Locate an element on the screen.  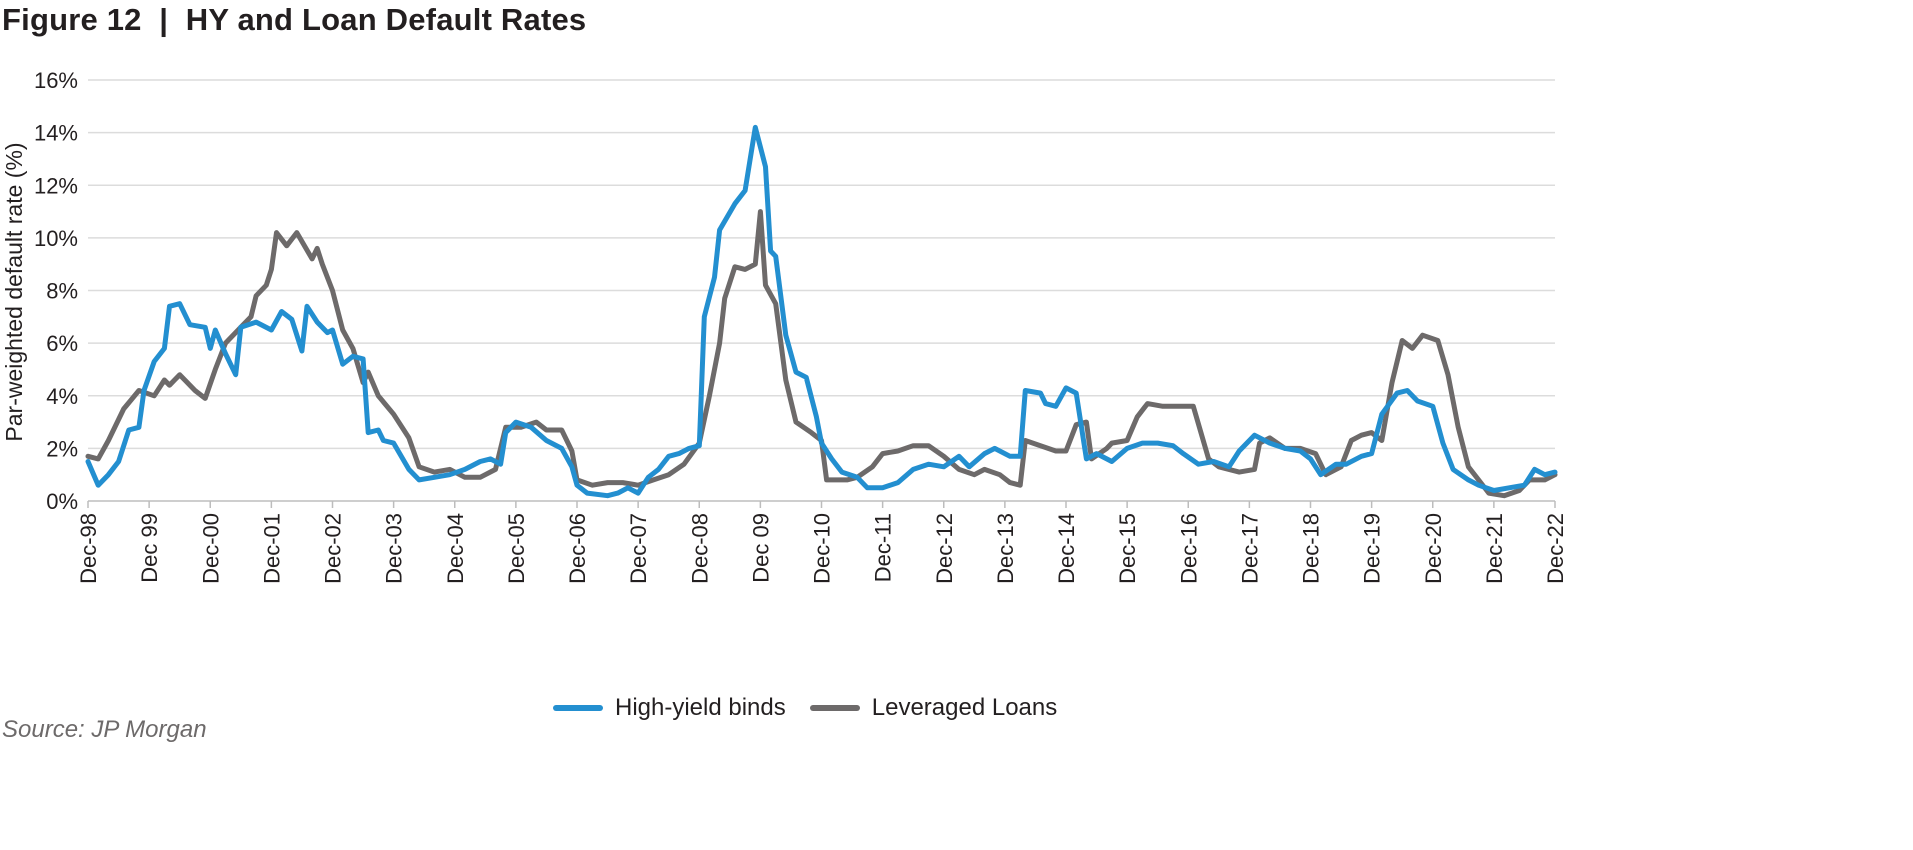
y-axis-label: Par-weighted default rate (%) is located at coordinates (14, 291).